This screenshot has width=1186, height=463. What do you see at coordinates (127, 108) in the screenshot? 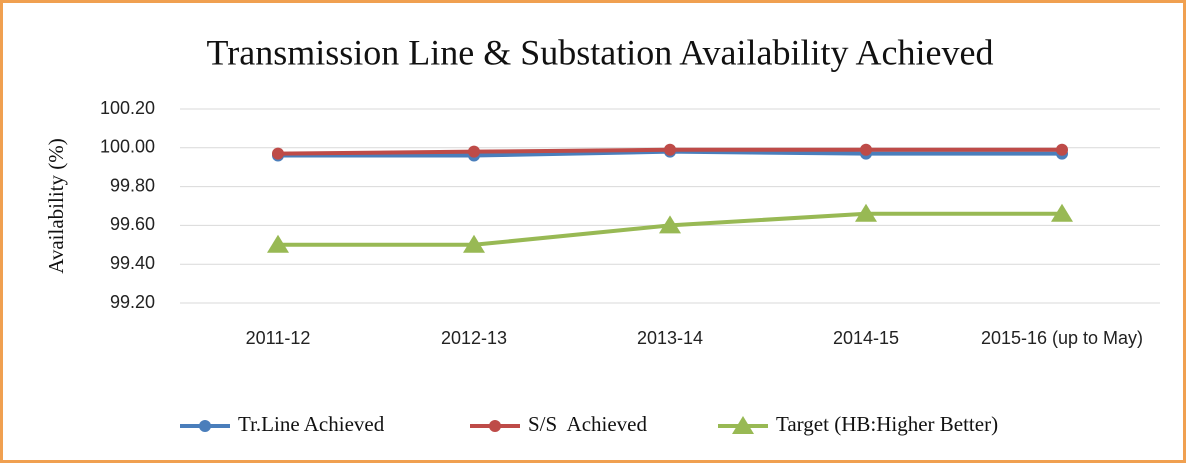
I see `y-tick-label: 100.20` at bounding box center [127, 108].